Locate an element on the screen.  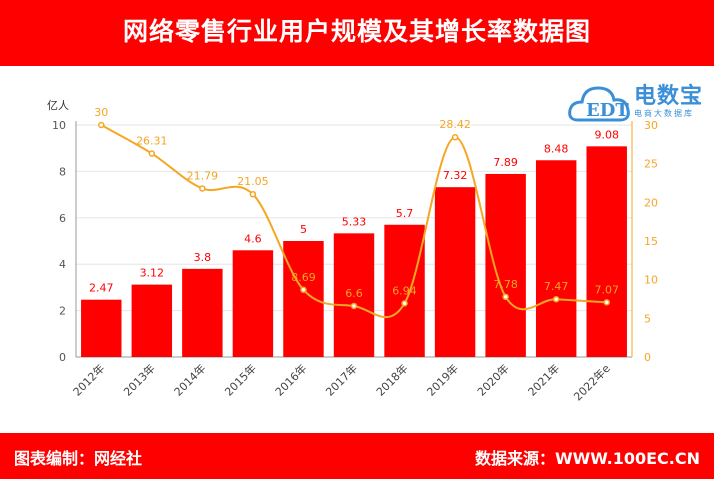
x-tick-label: 2014年 is located at coordinates (189, 379).